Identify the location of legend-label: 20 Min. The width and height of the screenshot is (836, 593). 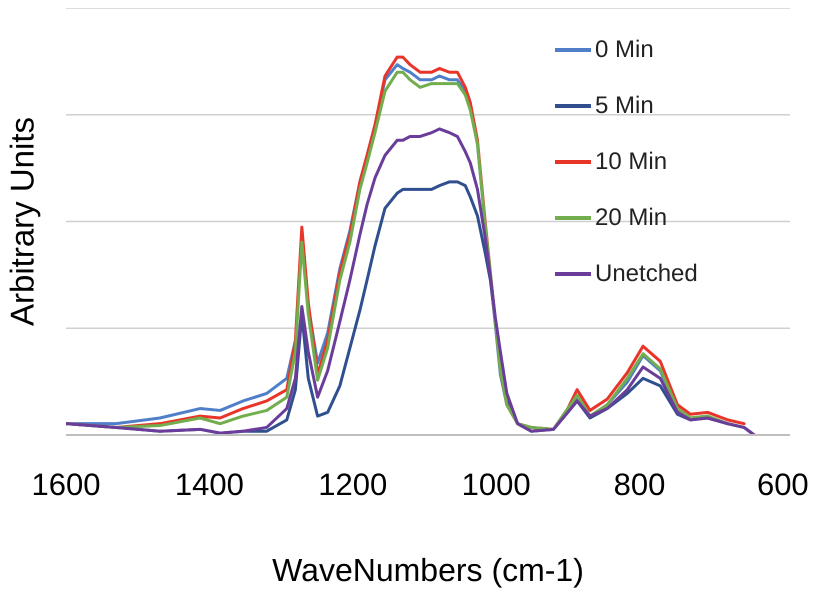
(631, 218).